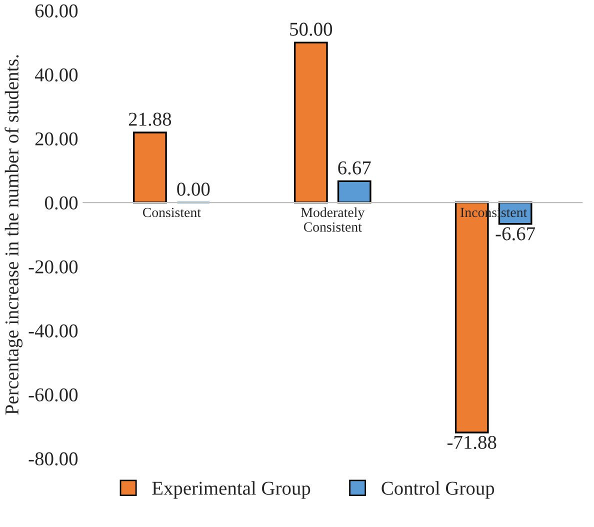  I want to click on y-tick-label: -40.00, so click(53, 331).